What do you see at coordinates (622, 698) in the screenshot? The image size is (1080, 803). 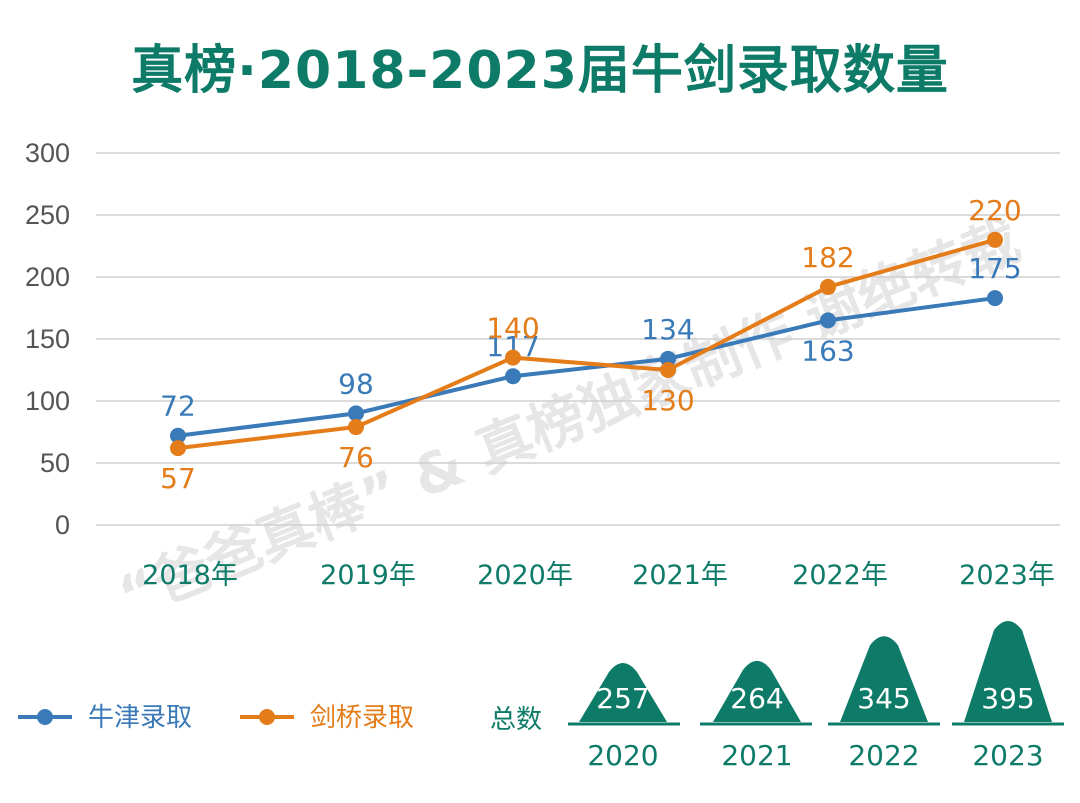 I see `total-value: 257` at bounding box center [622, 698].